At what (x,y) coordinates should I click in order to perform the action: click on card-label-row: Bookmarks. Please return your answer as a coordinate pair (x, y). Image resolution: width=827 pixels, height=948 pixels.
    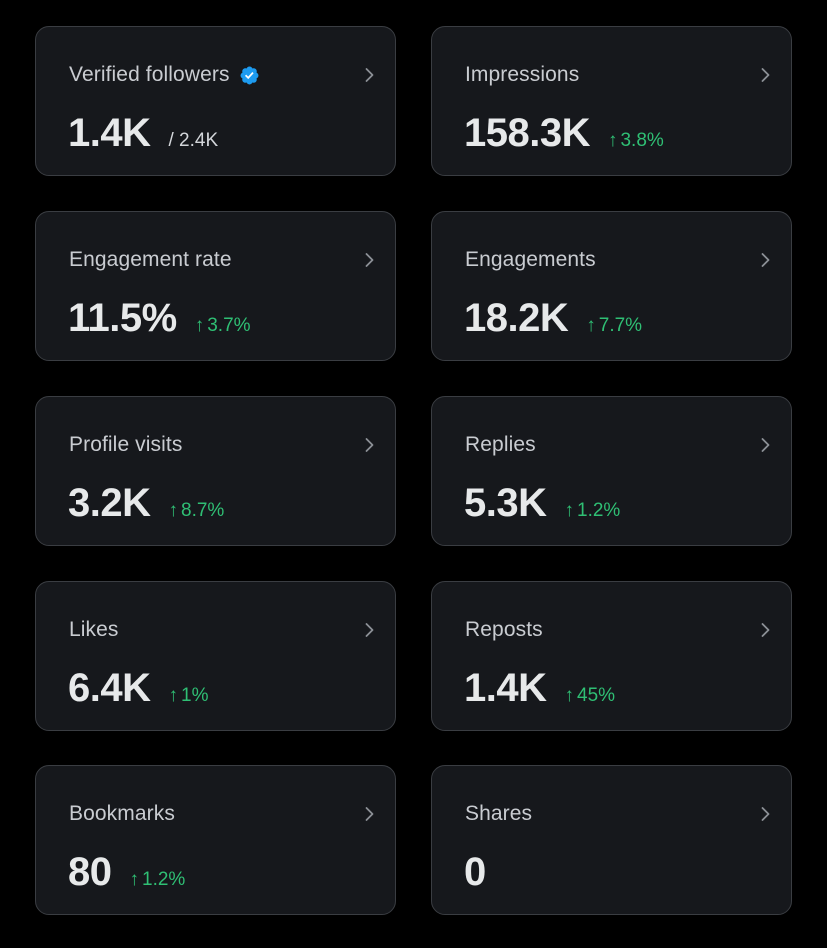
    Looking at the image, I should click on (122, 814).